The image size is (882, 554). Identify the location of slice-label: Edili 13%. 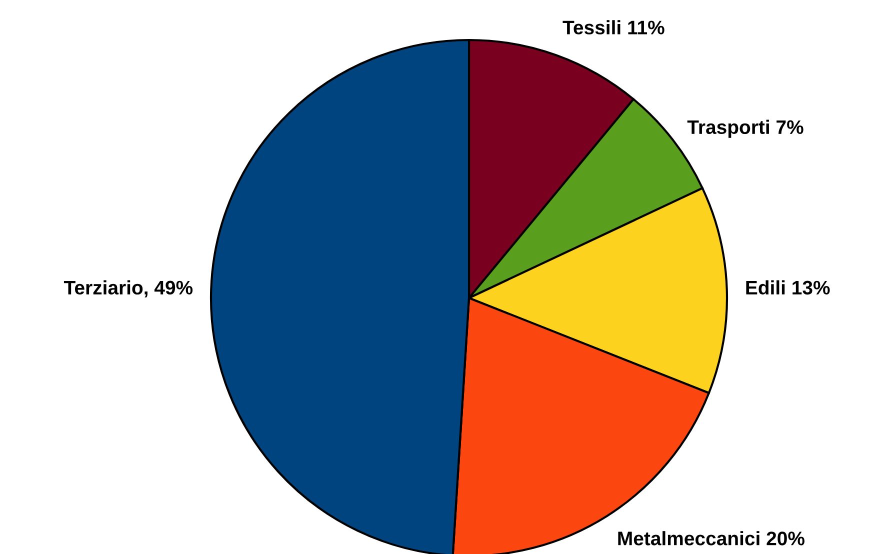
(788, 287).